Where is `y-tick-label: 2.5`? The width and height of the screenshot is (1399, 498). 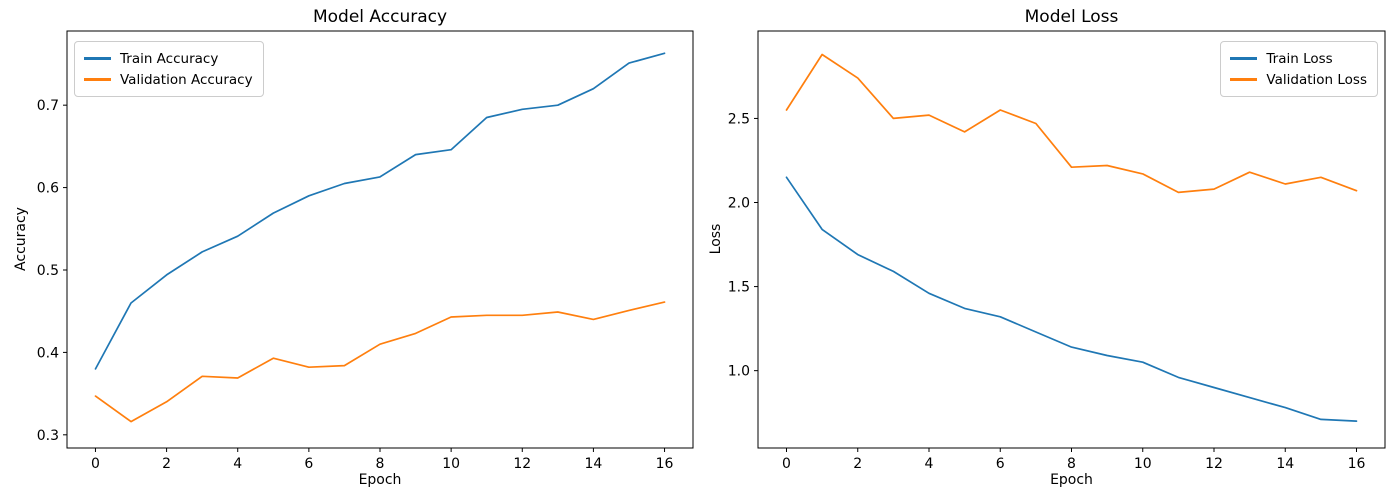 y-tick-label: 2.5 is located at coordinates (739, 119).